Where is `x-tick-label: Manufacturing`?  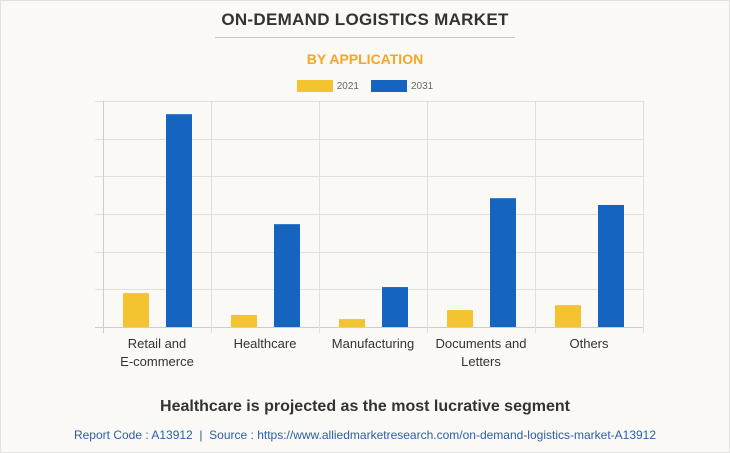
x-tick-label: Manufacturing is located at coordinates (373, 344).